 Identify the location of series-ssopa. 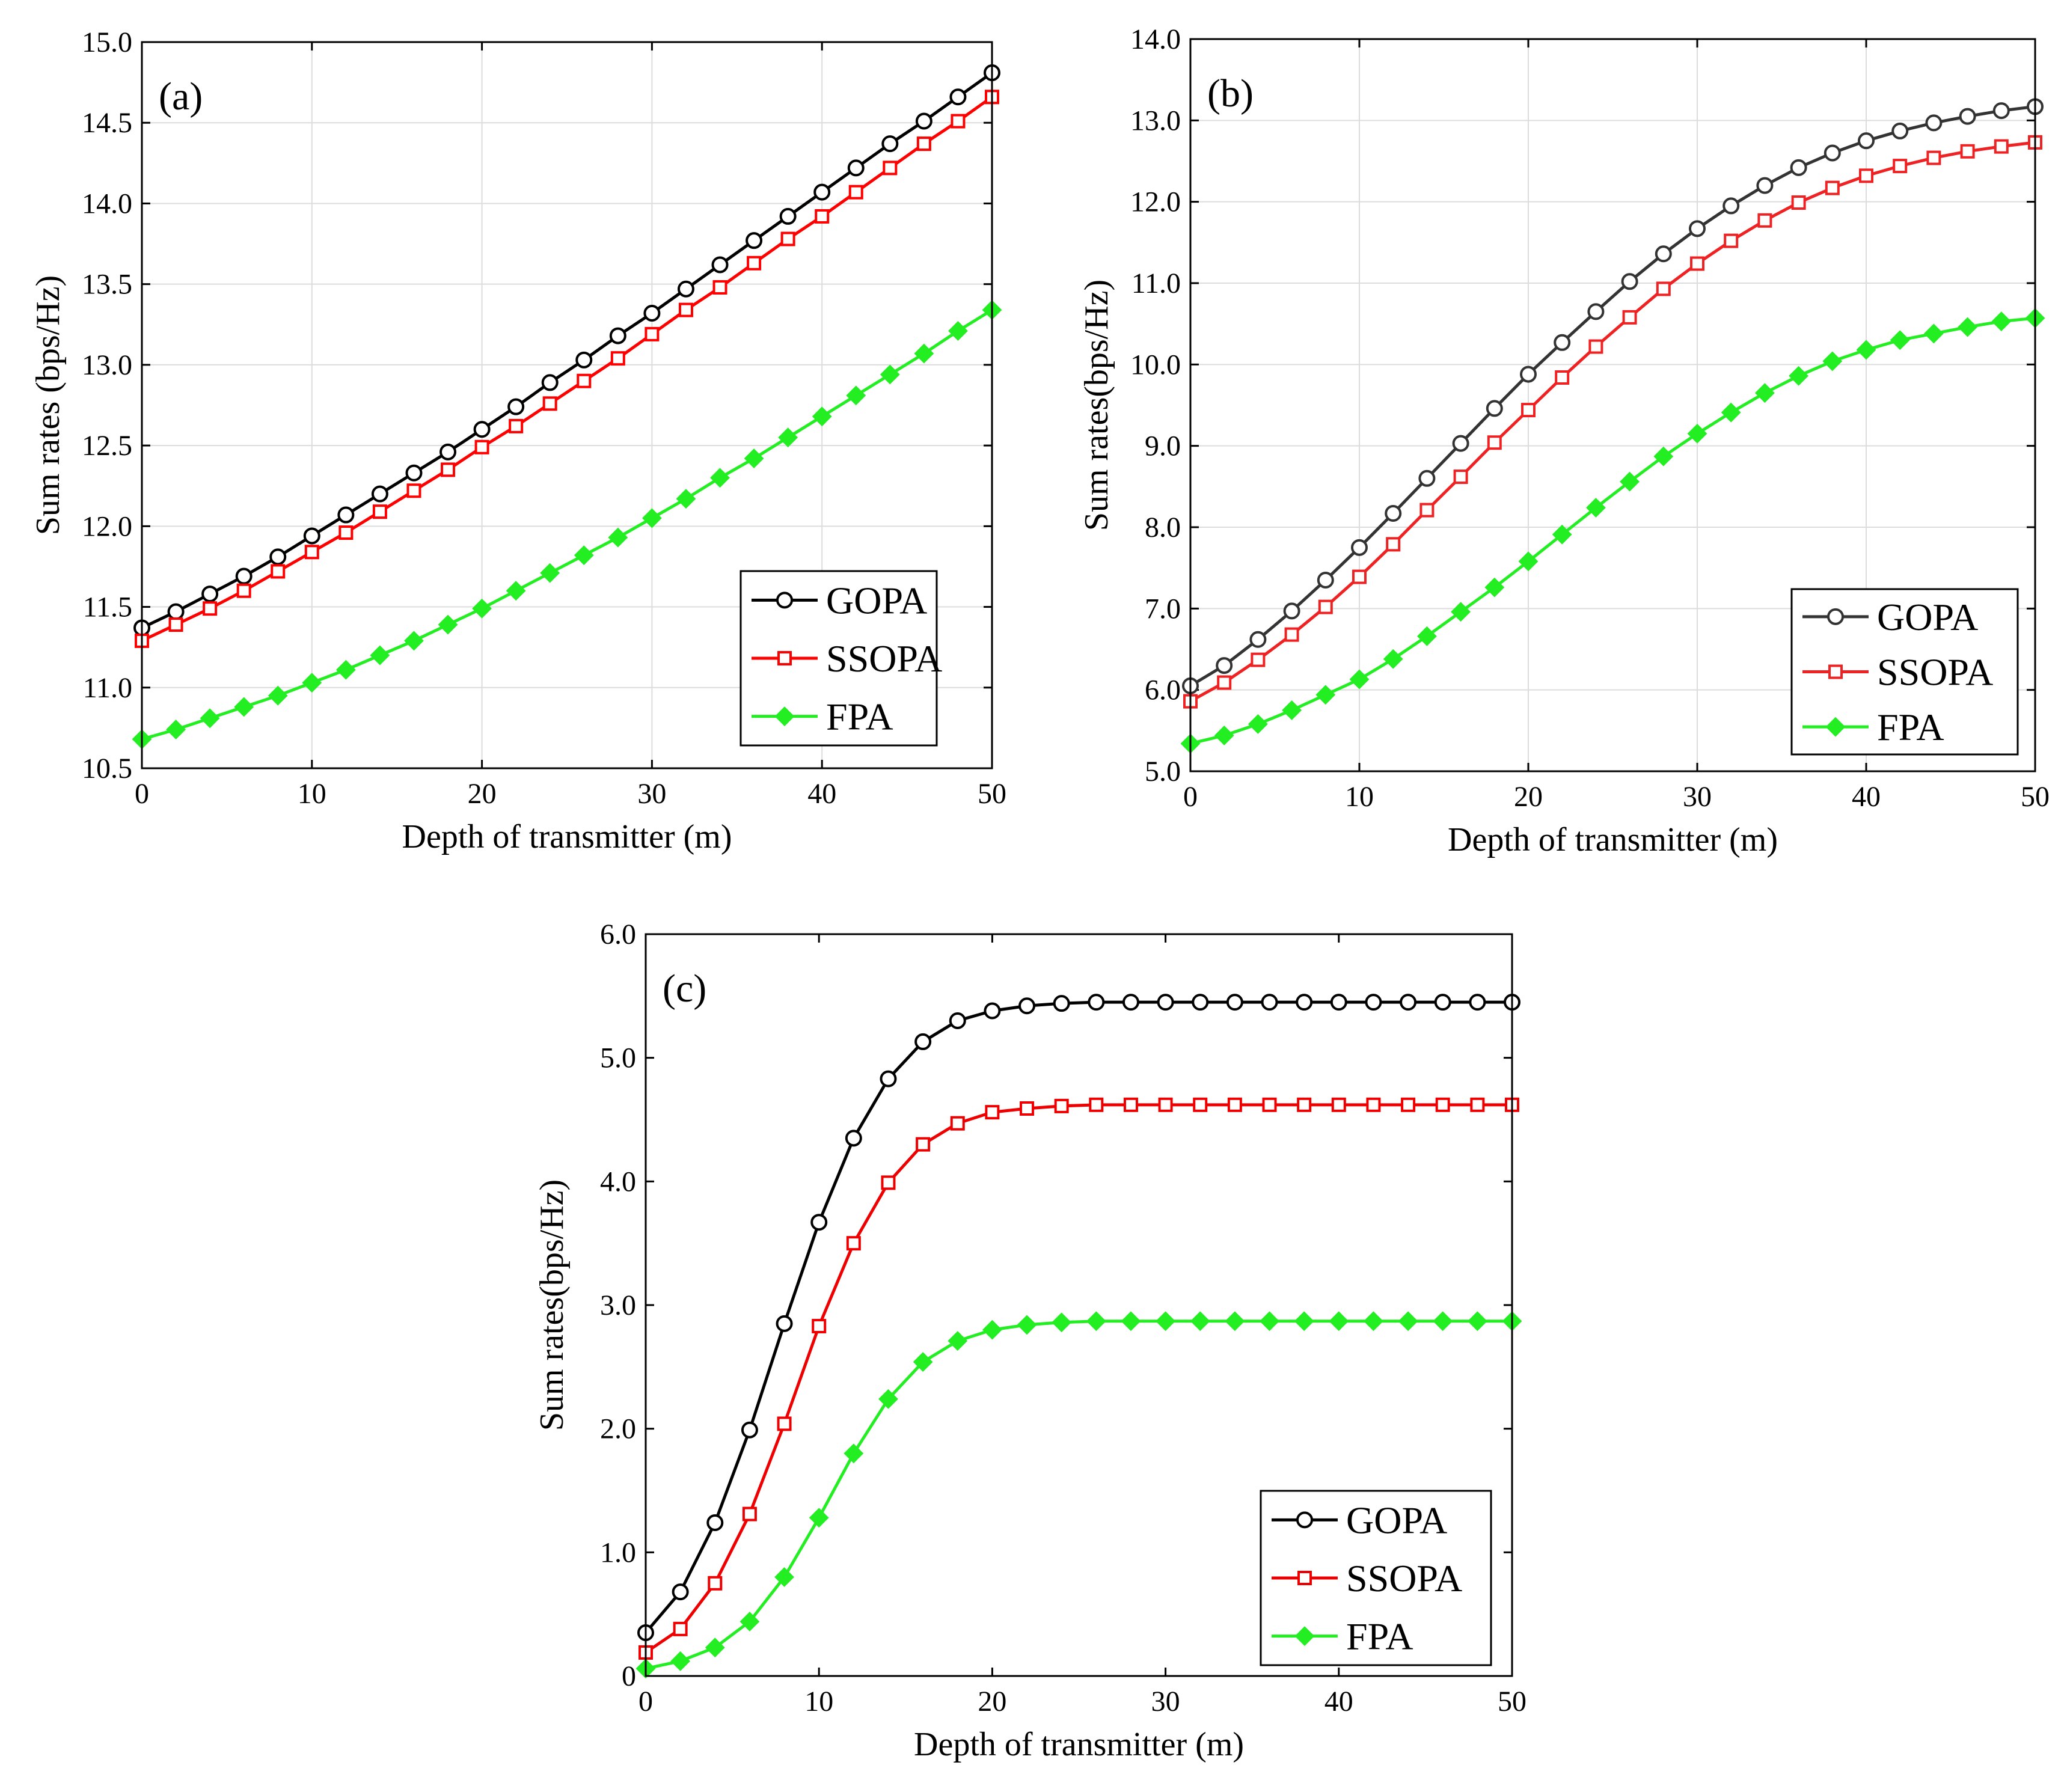
(1612, 422).